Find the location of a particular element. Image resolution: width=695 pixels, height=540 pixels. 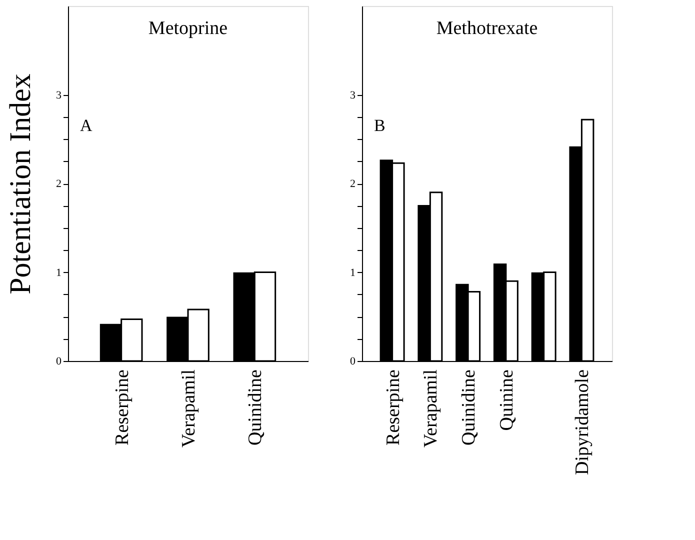

x-tick-label: Quinine is located at coordinates (507, 400).